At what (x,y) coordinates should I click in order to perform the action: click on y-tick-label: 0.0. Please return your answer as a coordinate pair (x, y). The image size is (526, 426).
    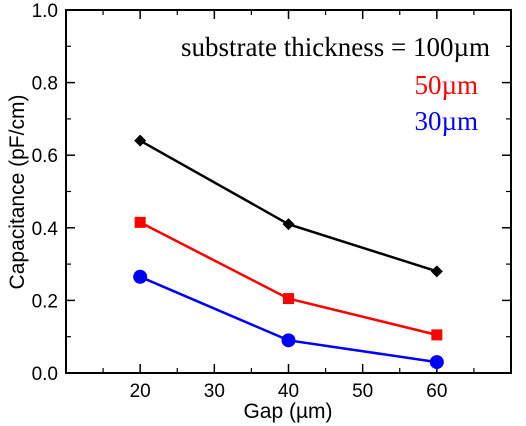
    Looking at the image, I should click on (45, 374).